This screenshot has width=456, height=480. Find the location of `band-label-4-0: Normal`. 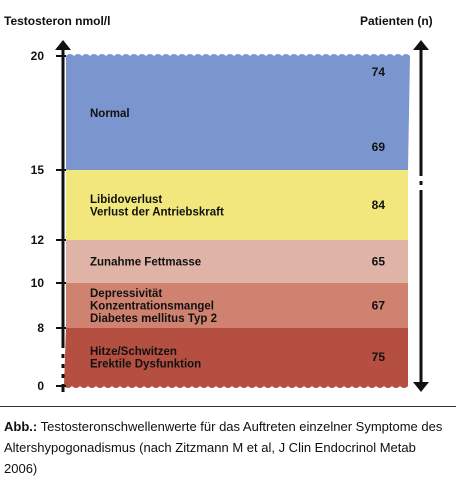

band-label-4-0: Normal is located at coordinates (110, 114).